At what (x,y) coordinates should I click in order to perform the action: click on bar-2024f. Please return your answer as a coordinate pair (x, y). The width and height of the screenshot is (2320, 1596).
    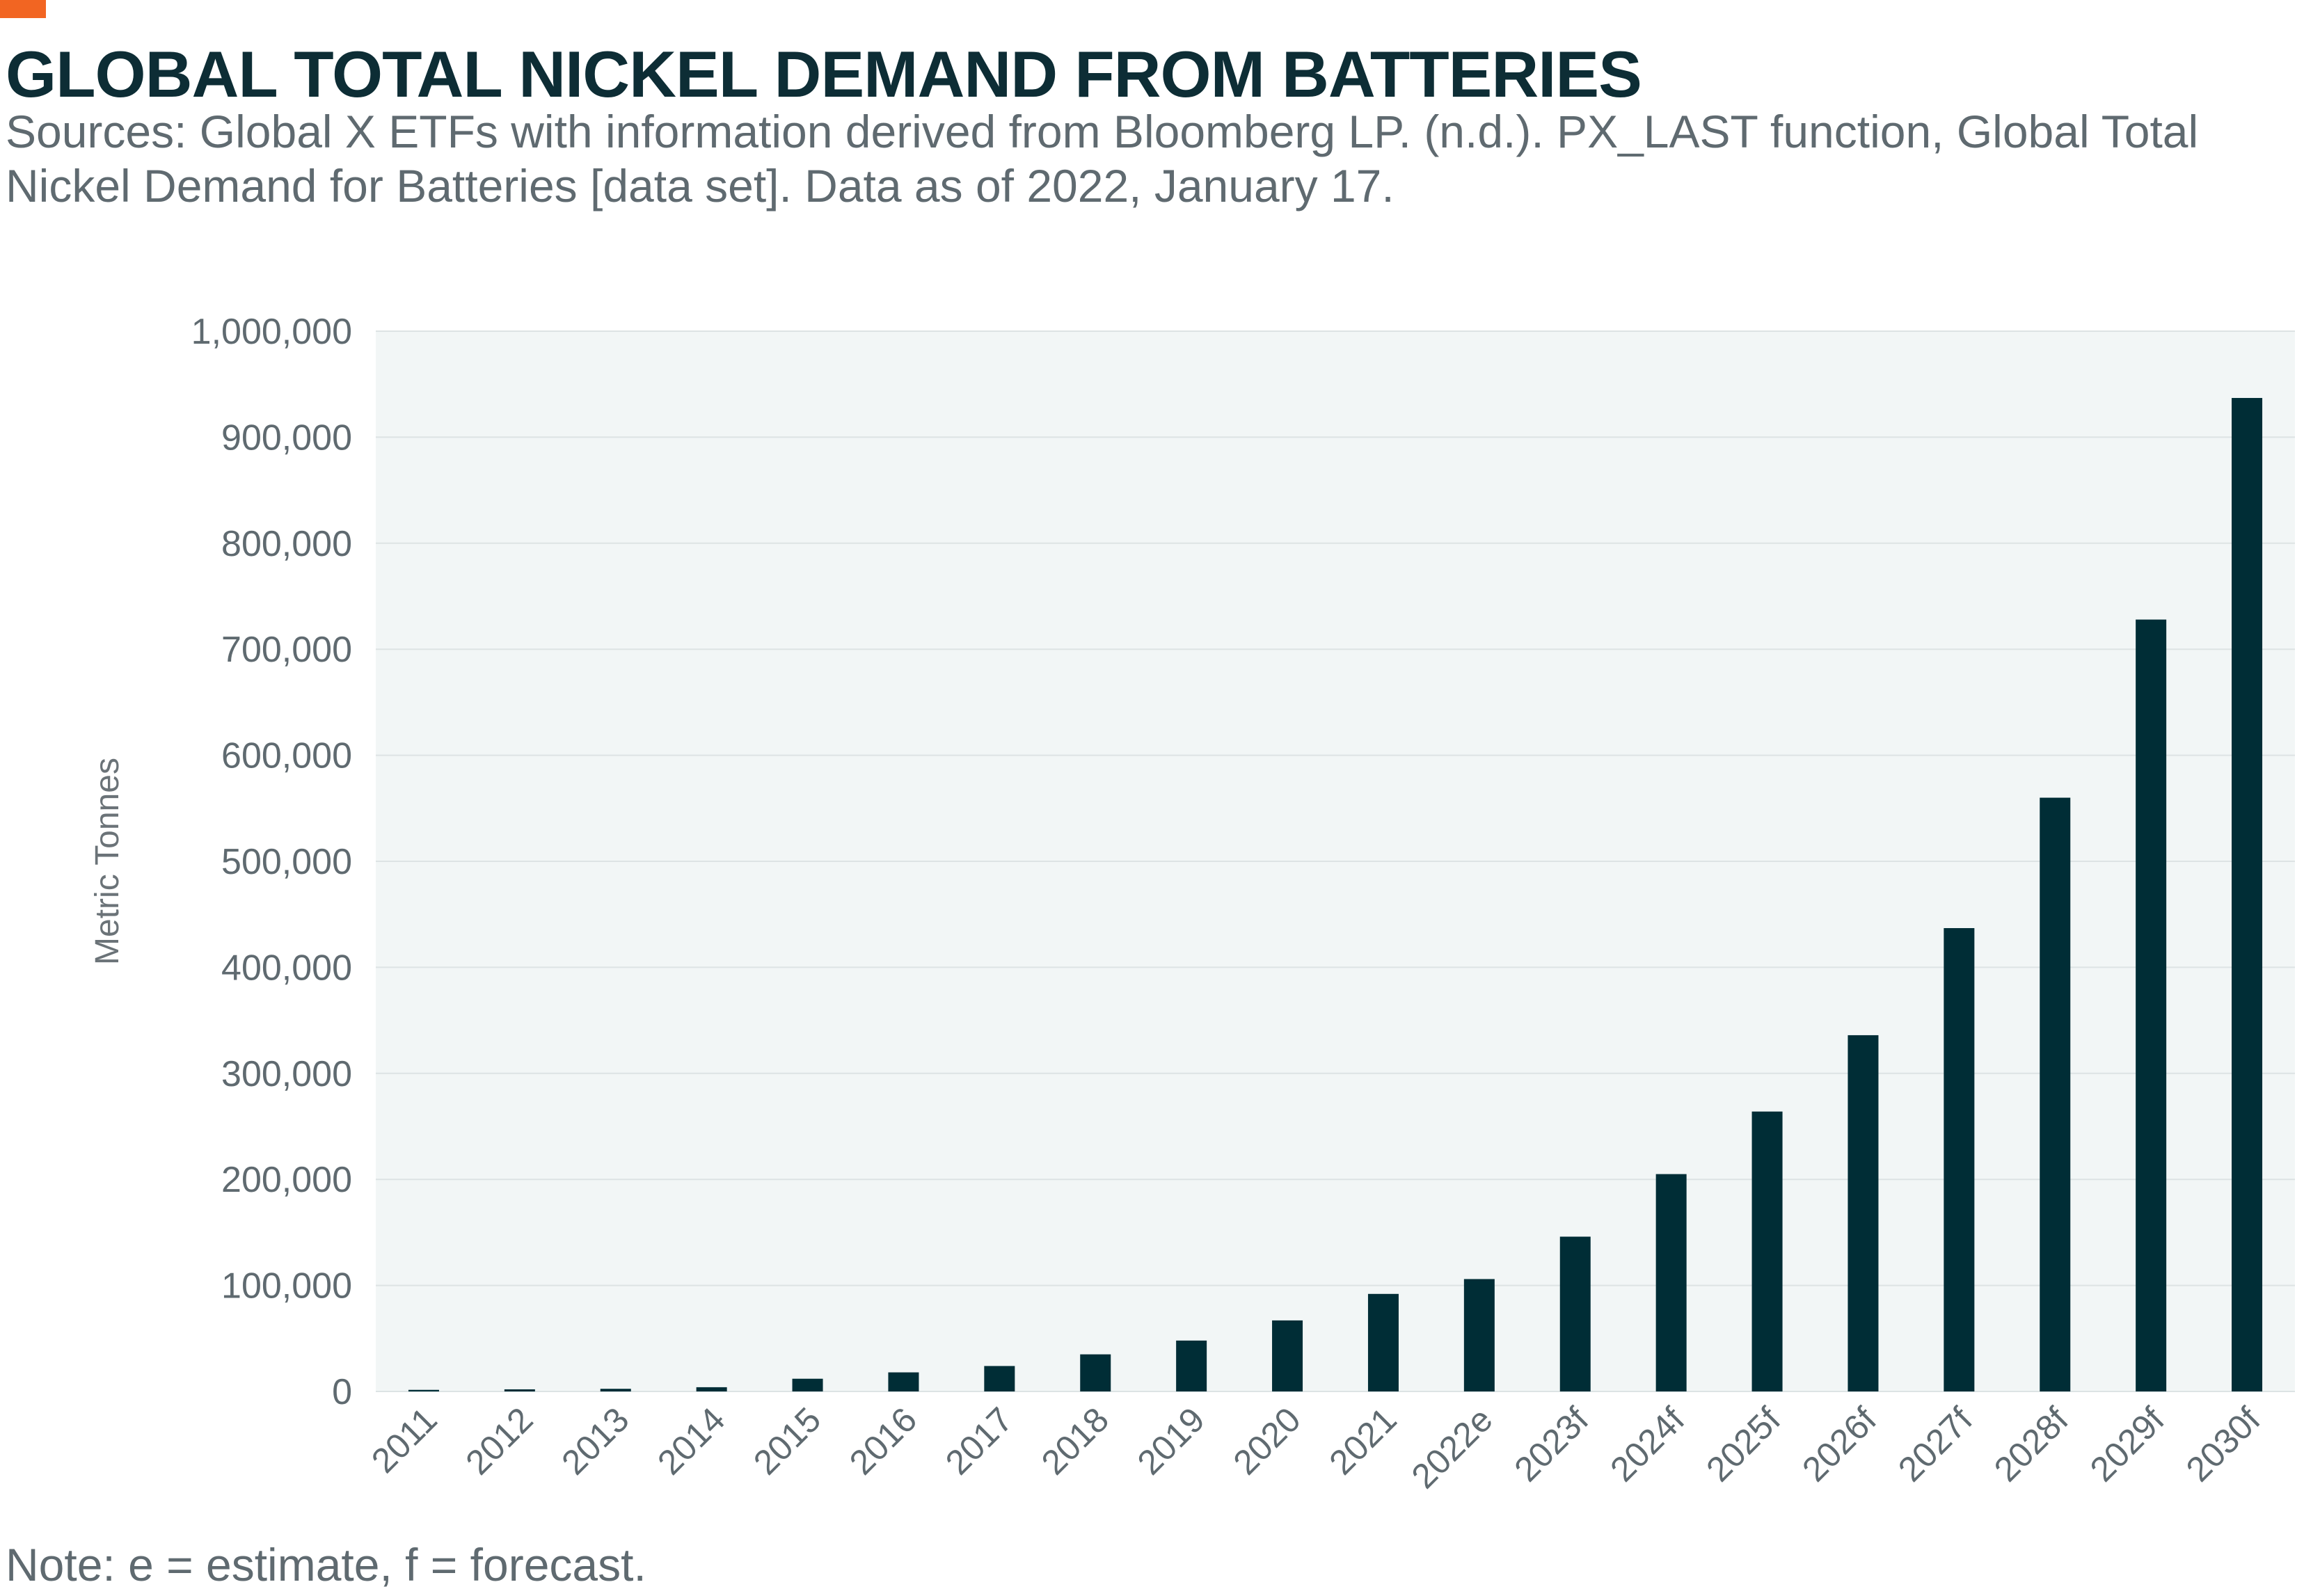
    Looking at the image, I should click on (1671, 1282).